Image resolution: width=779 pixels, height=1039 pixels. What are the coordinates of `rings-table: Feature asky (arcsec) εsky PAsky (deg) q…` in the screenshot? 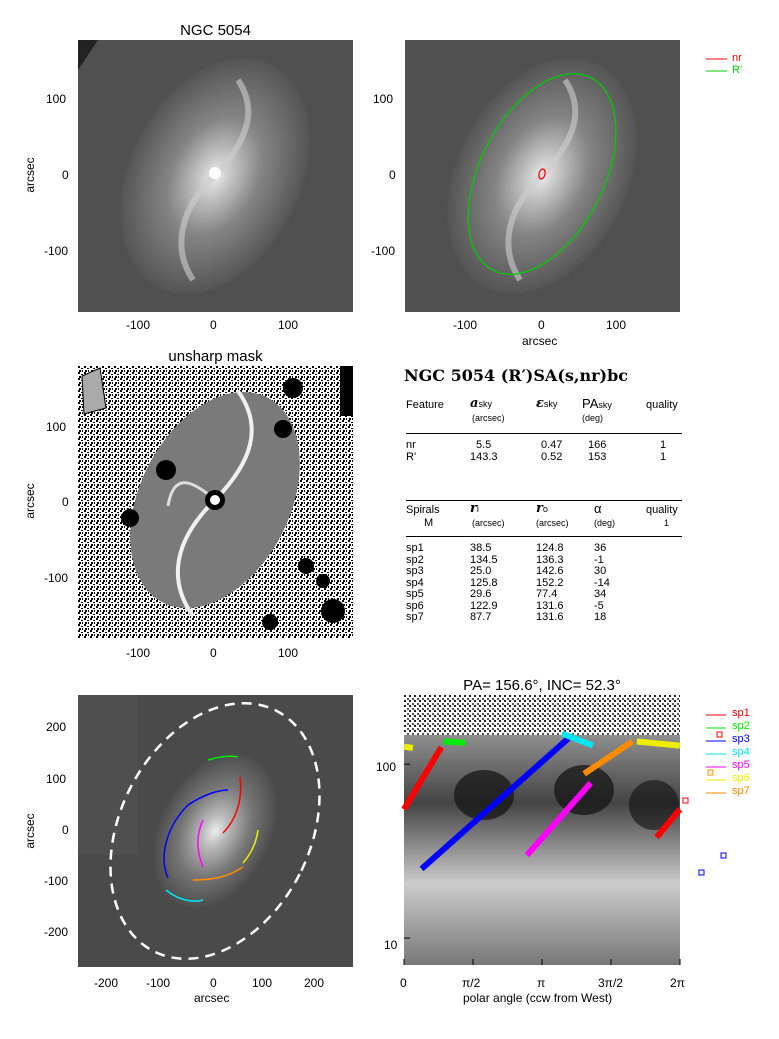 It's located at (544, 432).